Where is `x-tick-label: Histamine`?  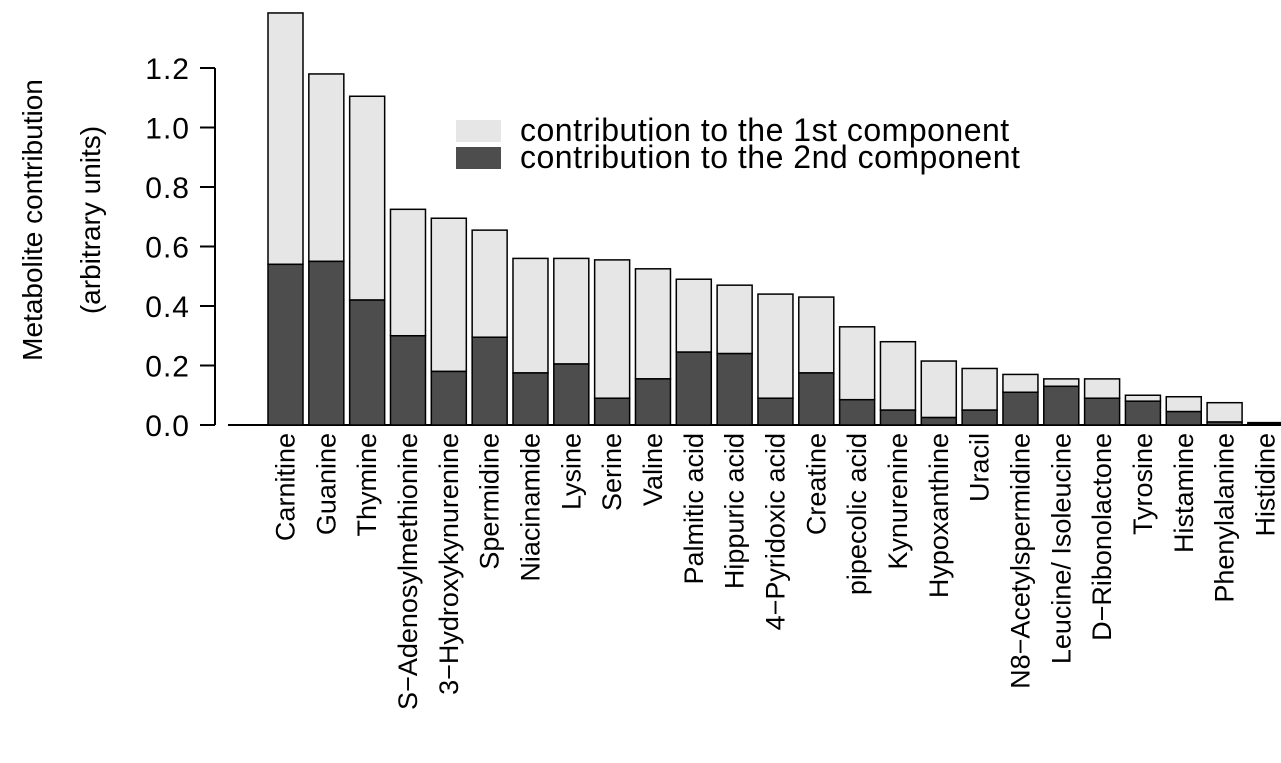 x-tick-label: Histamine is located at coordinates (1184, 493).